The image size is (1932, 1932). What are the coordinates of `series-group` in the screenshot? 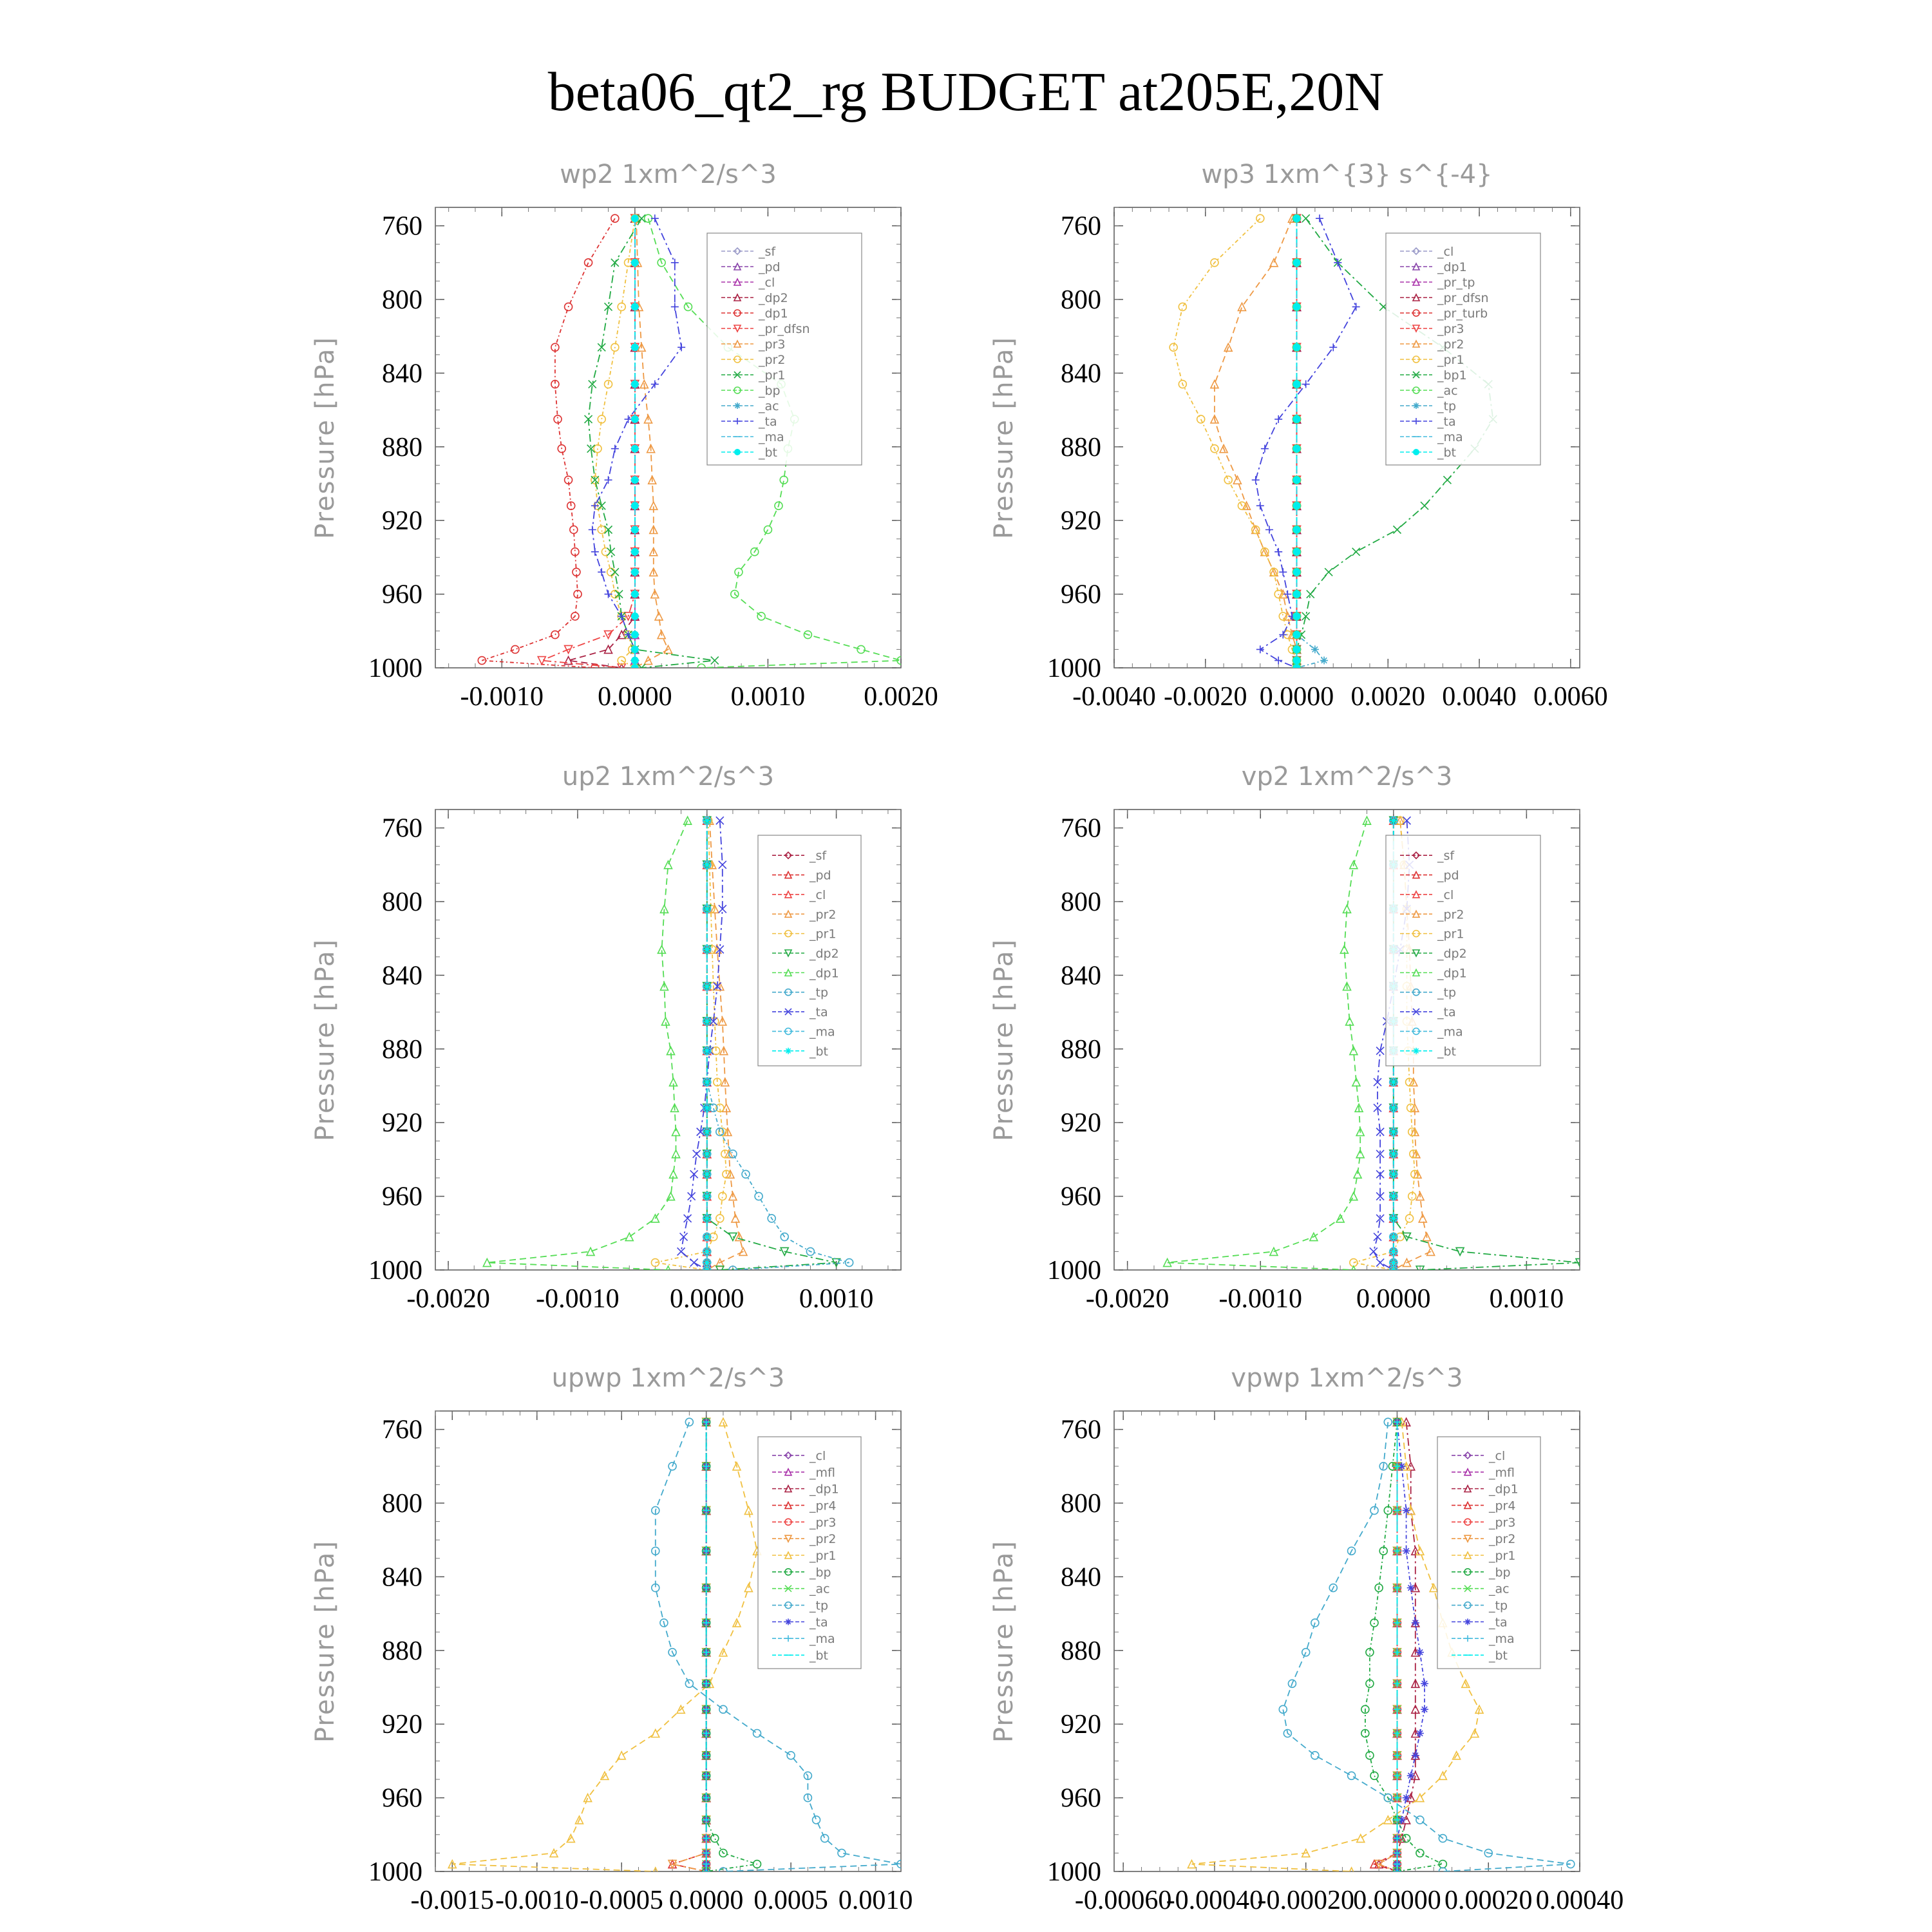 It's located at (689, 441).